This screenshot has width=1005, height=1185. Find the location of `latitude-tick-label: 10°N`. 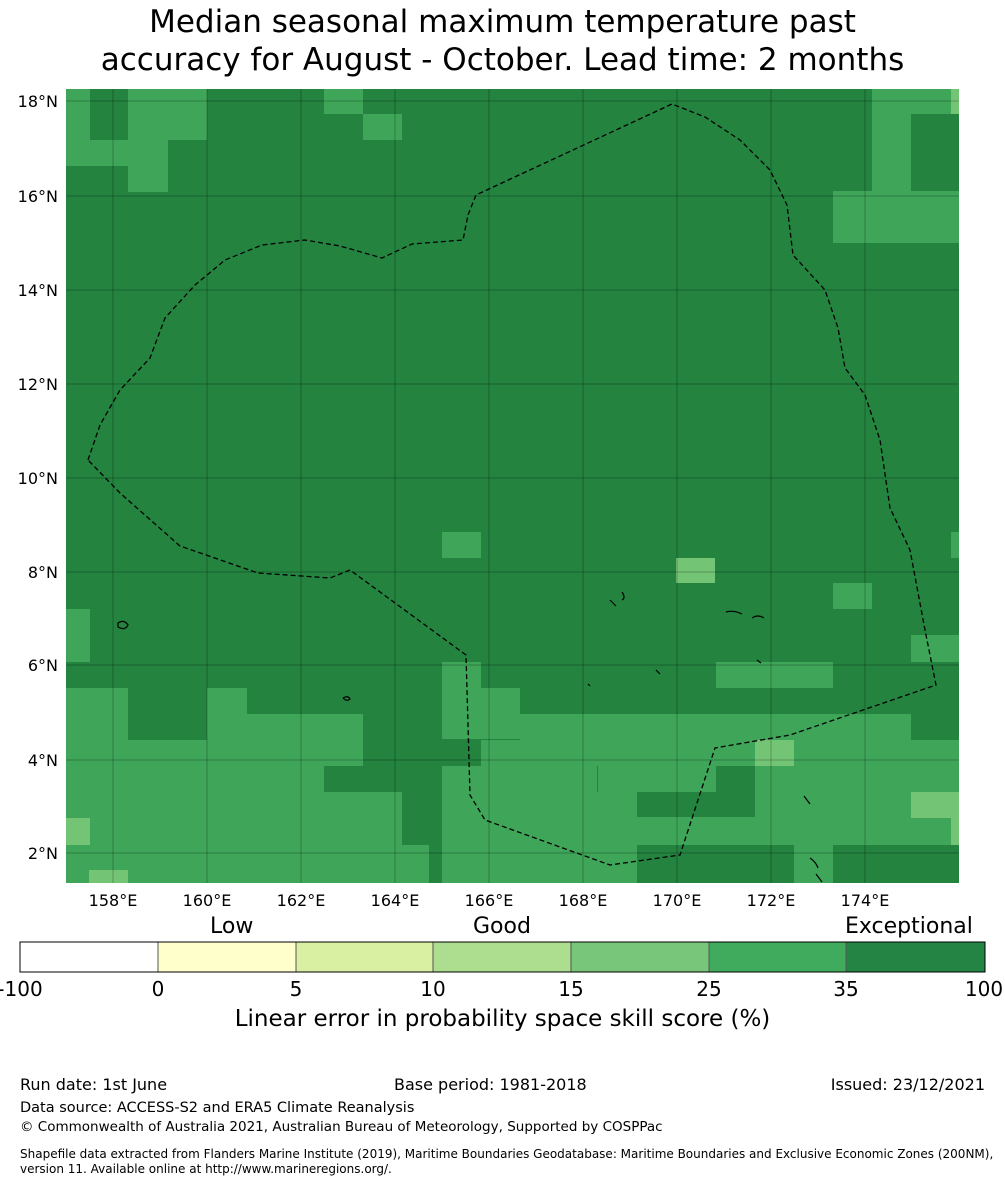

latitude-tick-label: 10°N is located at coordinates (38, 478).